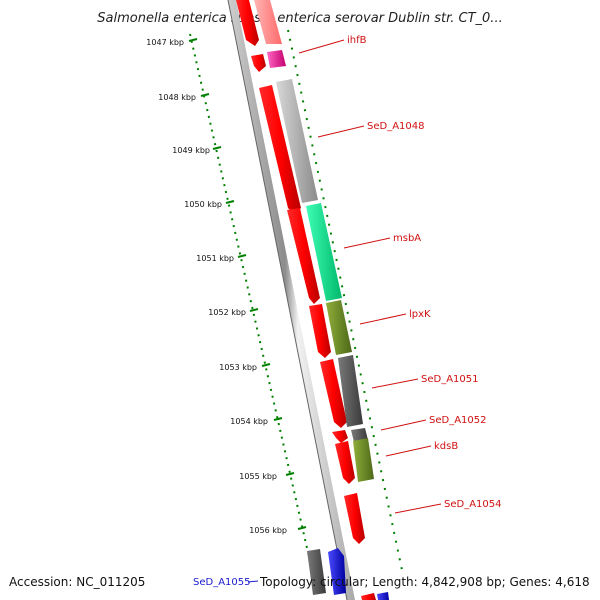 The width and height of the screenshot is (600, 600). Describe the element at coordinates (253, 581) in the screenshot. I see `leader-line-blue` at that location.